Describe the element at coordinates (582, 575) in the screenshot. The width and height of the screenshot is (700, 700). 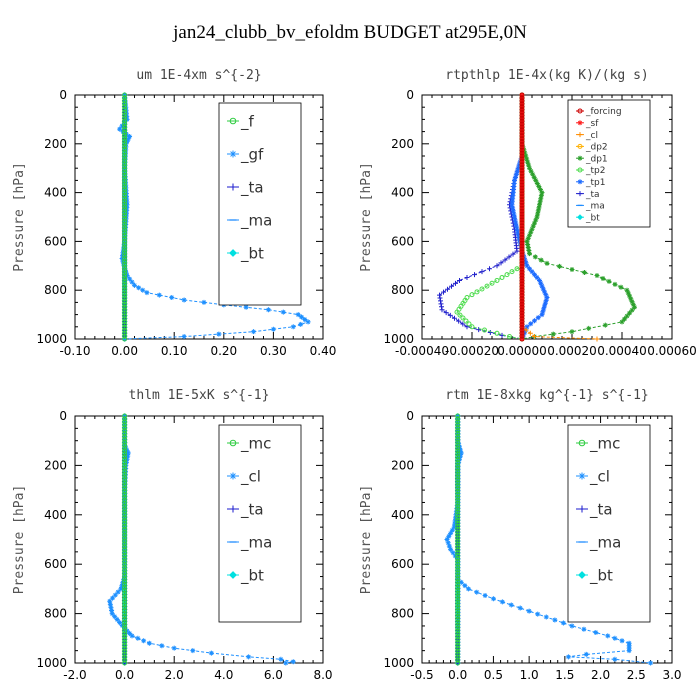
I see `legend-marker` at that location.